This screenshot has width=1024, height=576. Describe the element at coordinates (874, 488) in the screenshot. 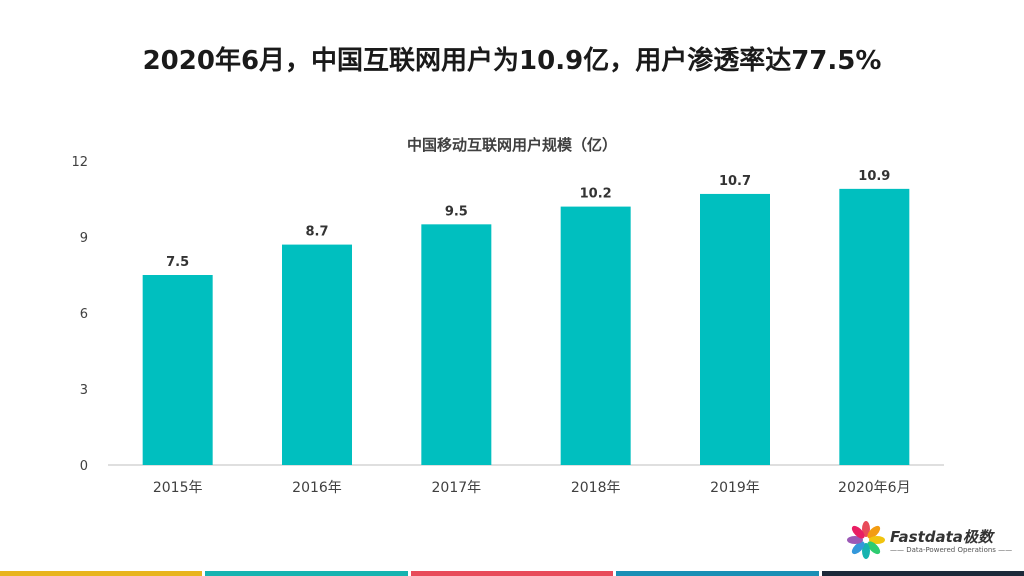

I see `x-tick-label: 2020年6月` at that location.